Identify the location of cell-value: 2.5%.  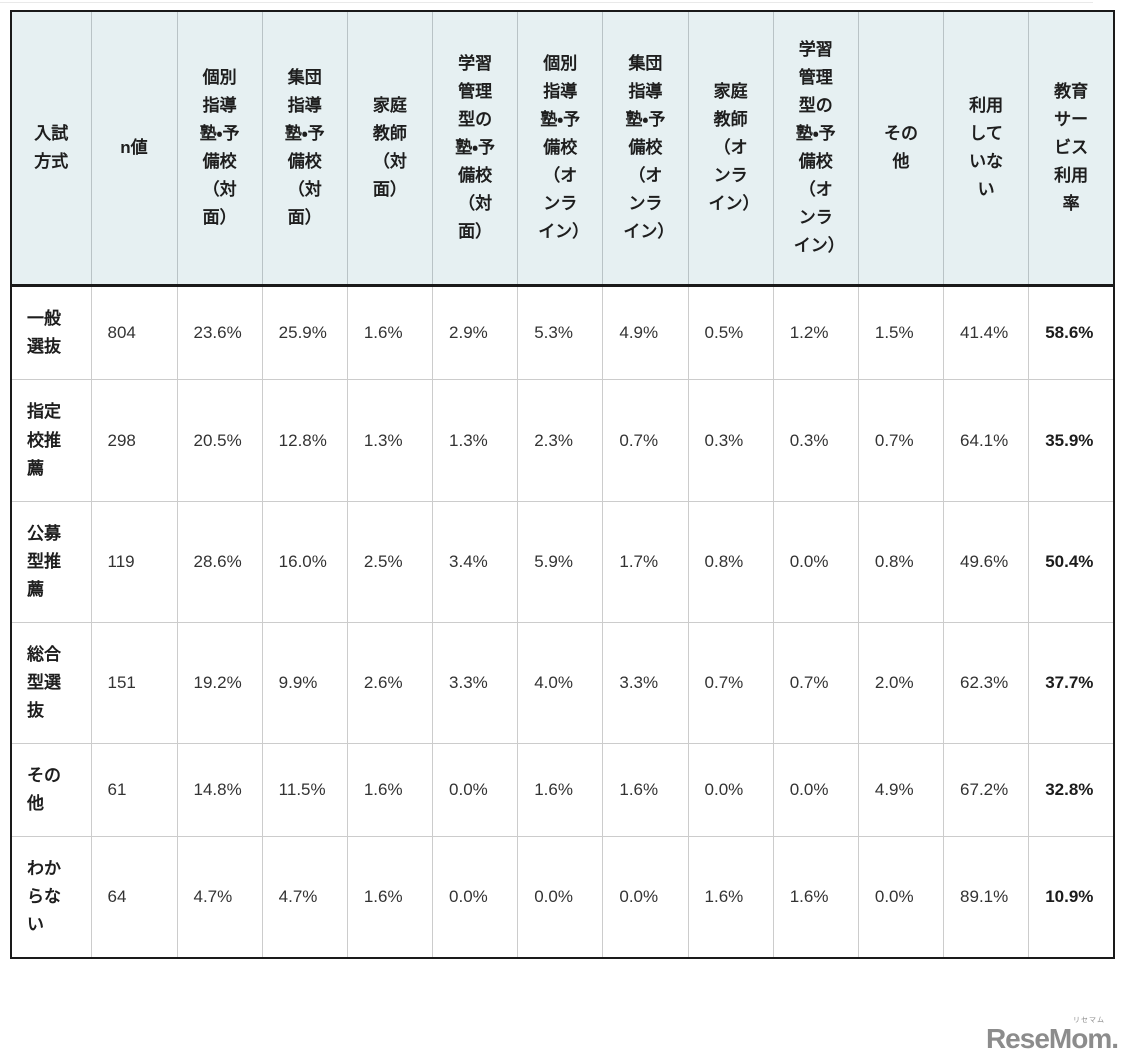
(390, 561).